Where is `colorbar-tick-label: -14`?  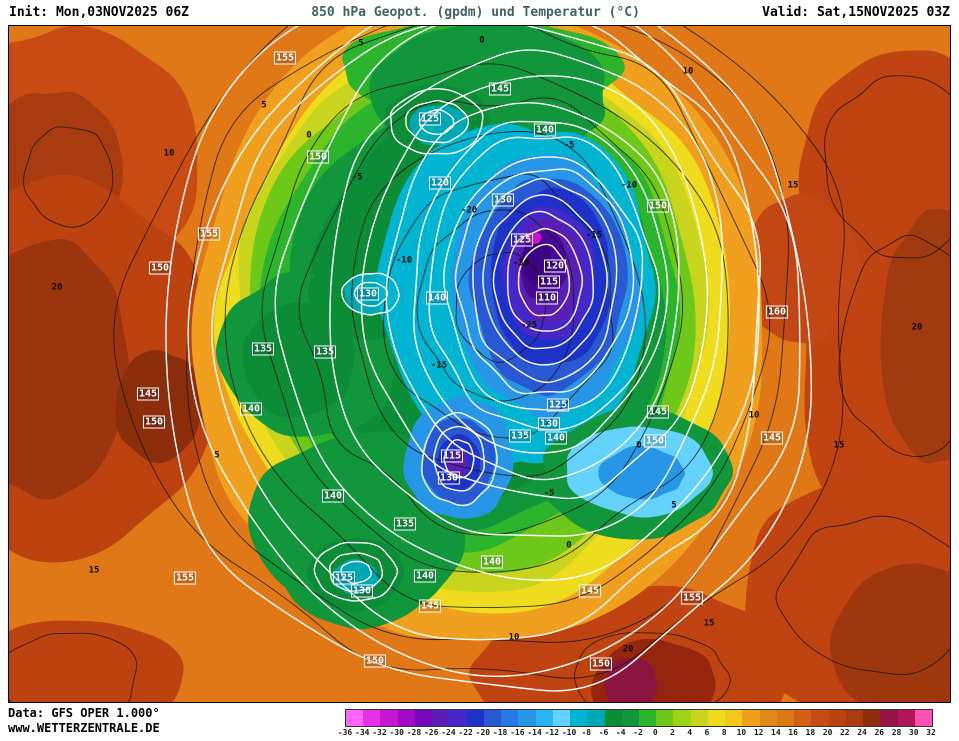
colorbar-tick-label: -14 is located at coordinates (534, 732).